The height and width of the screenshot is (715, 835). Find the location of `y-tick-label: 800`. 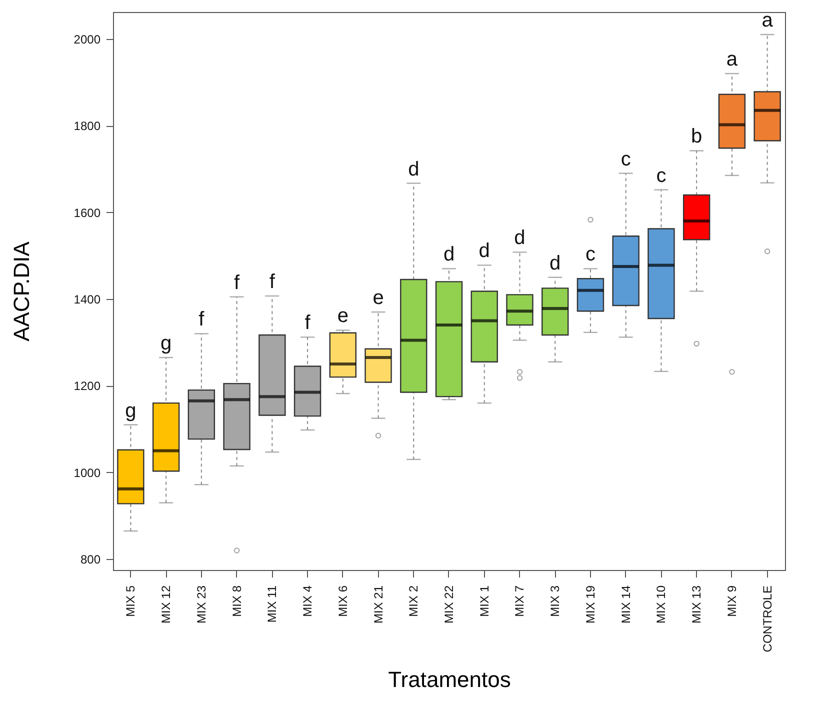

y-tick-label: 800 is located at coordinates (90, 559).